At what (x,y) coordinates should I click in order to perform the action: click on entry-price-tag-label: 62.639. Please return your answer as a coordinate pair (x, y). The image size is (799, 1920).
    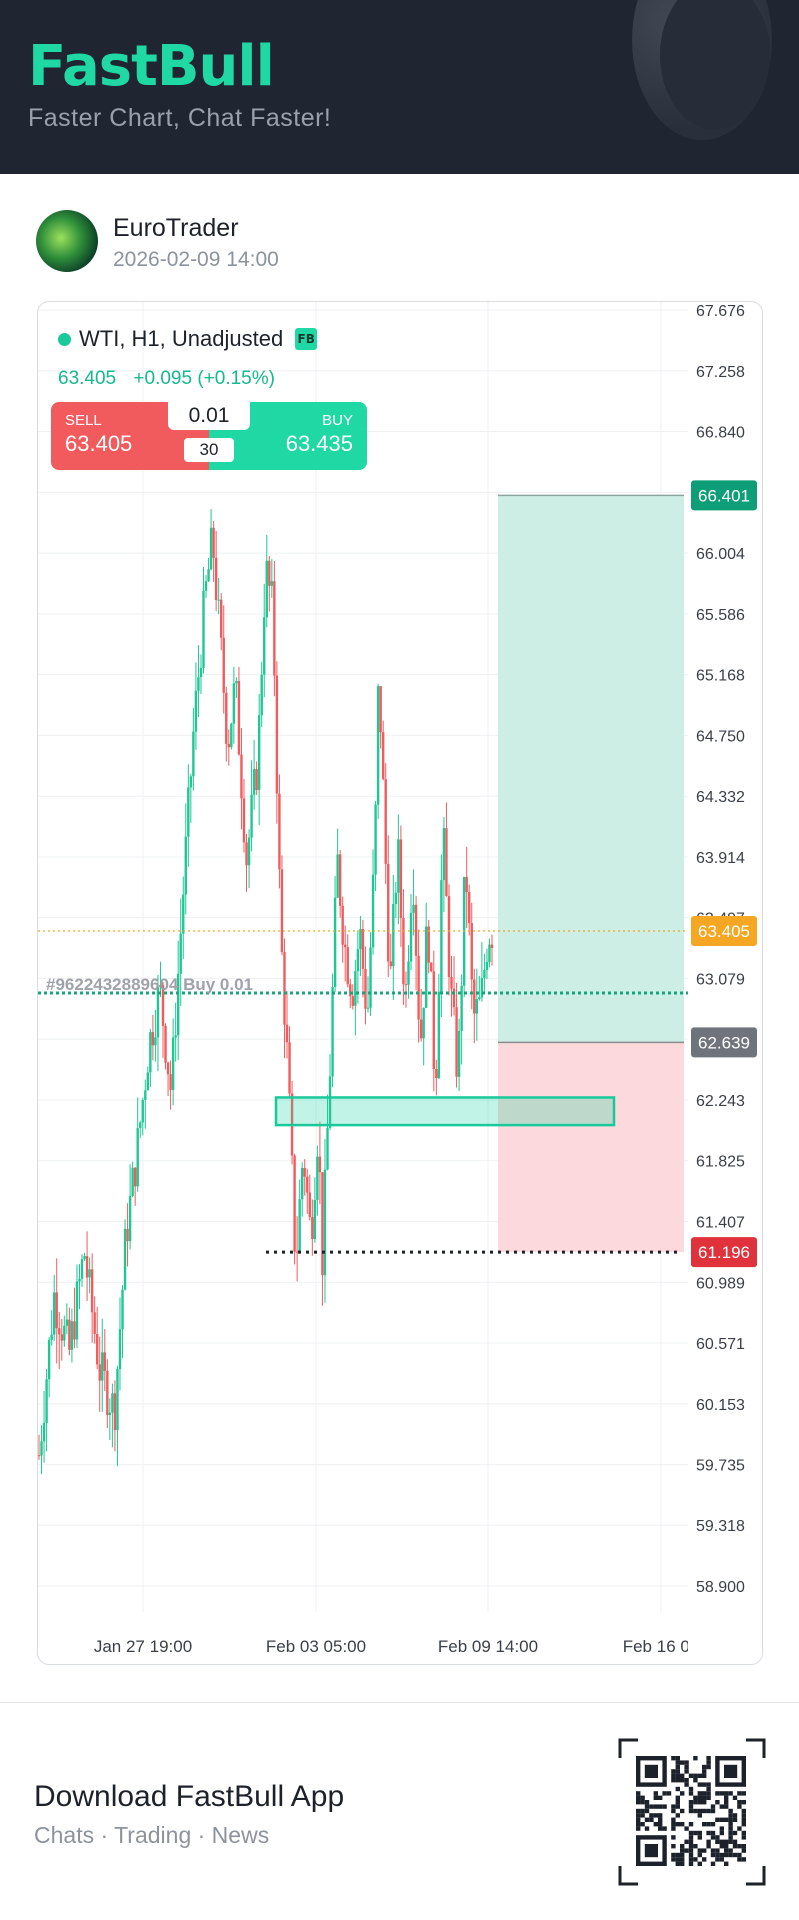
    Looking at the image, I should click on (724, 1042).